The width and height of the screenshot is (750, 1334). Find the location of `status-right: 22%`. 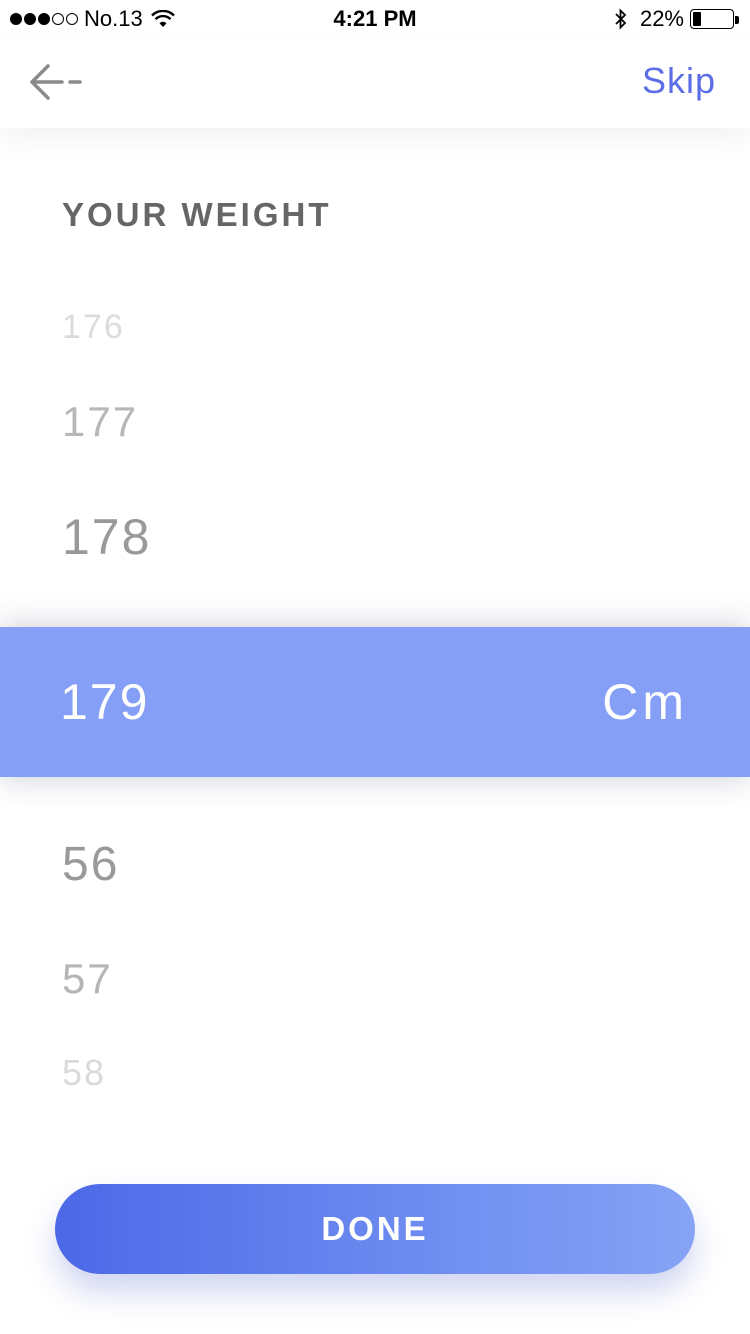

status-right: 22% is located at coordinates (677, 19).